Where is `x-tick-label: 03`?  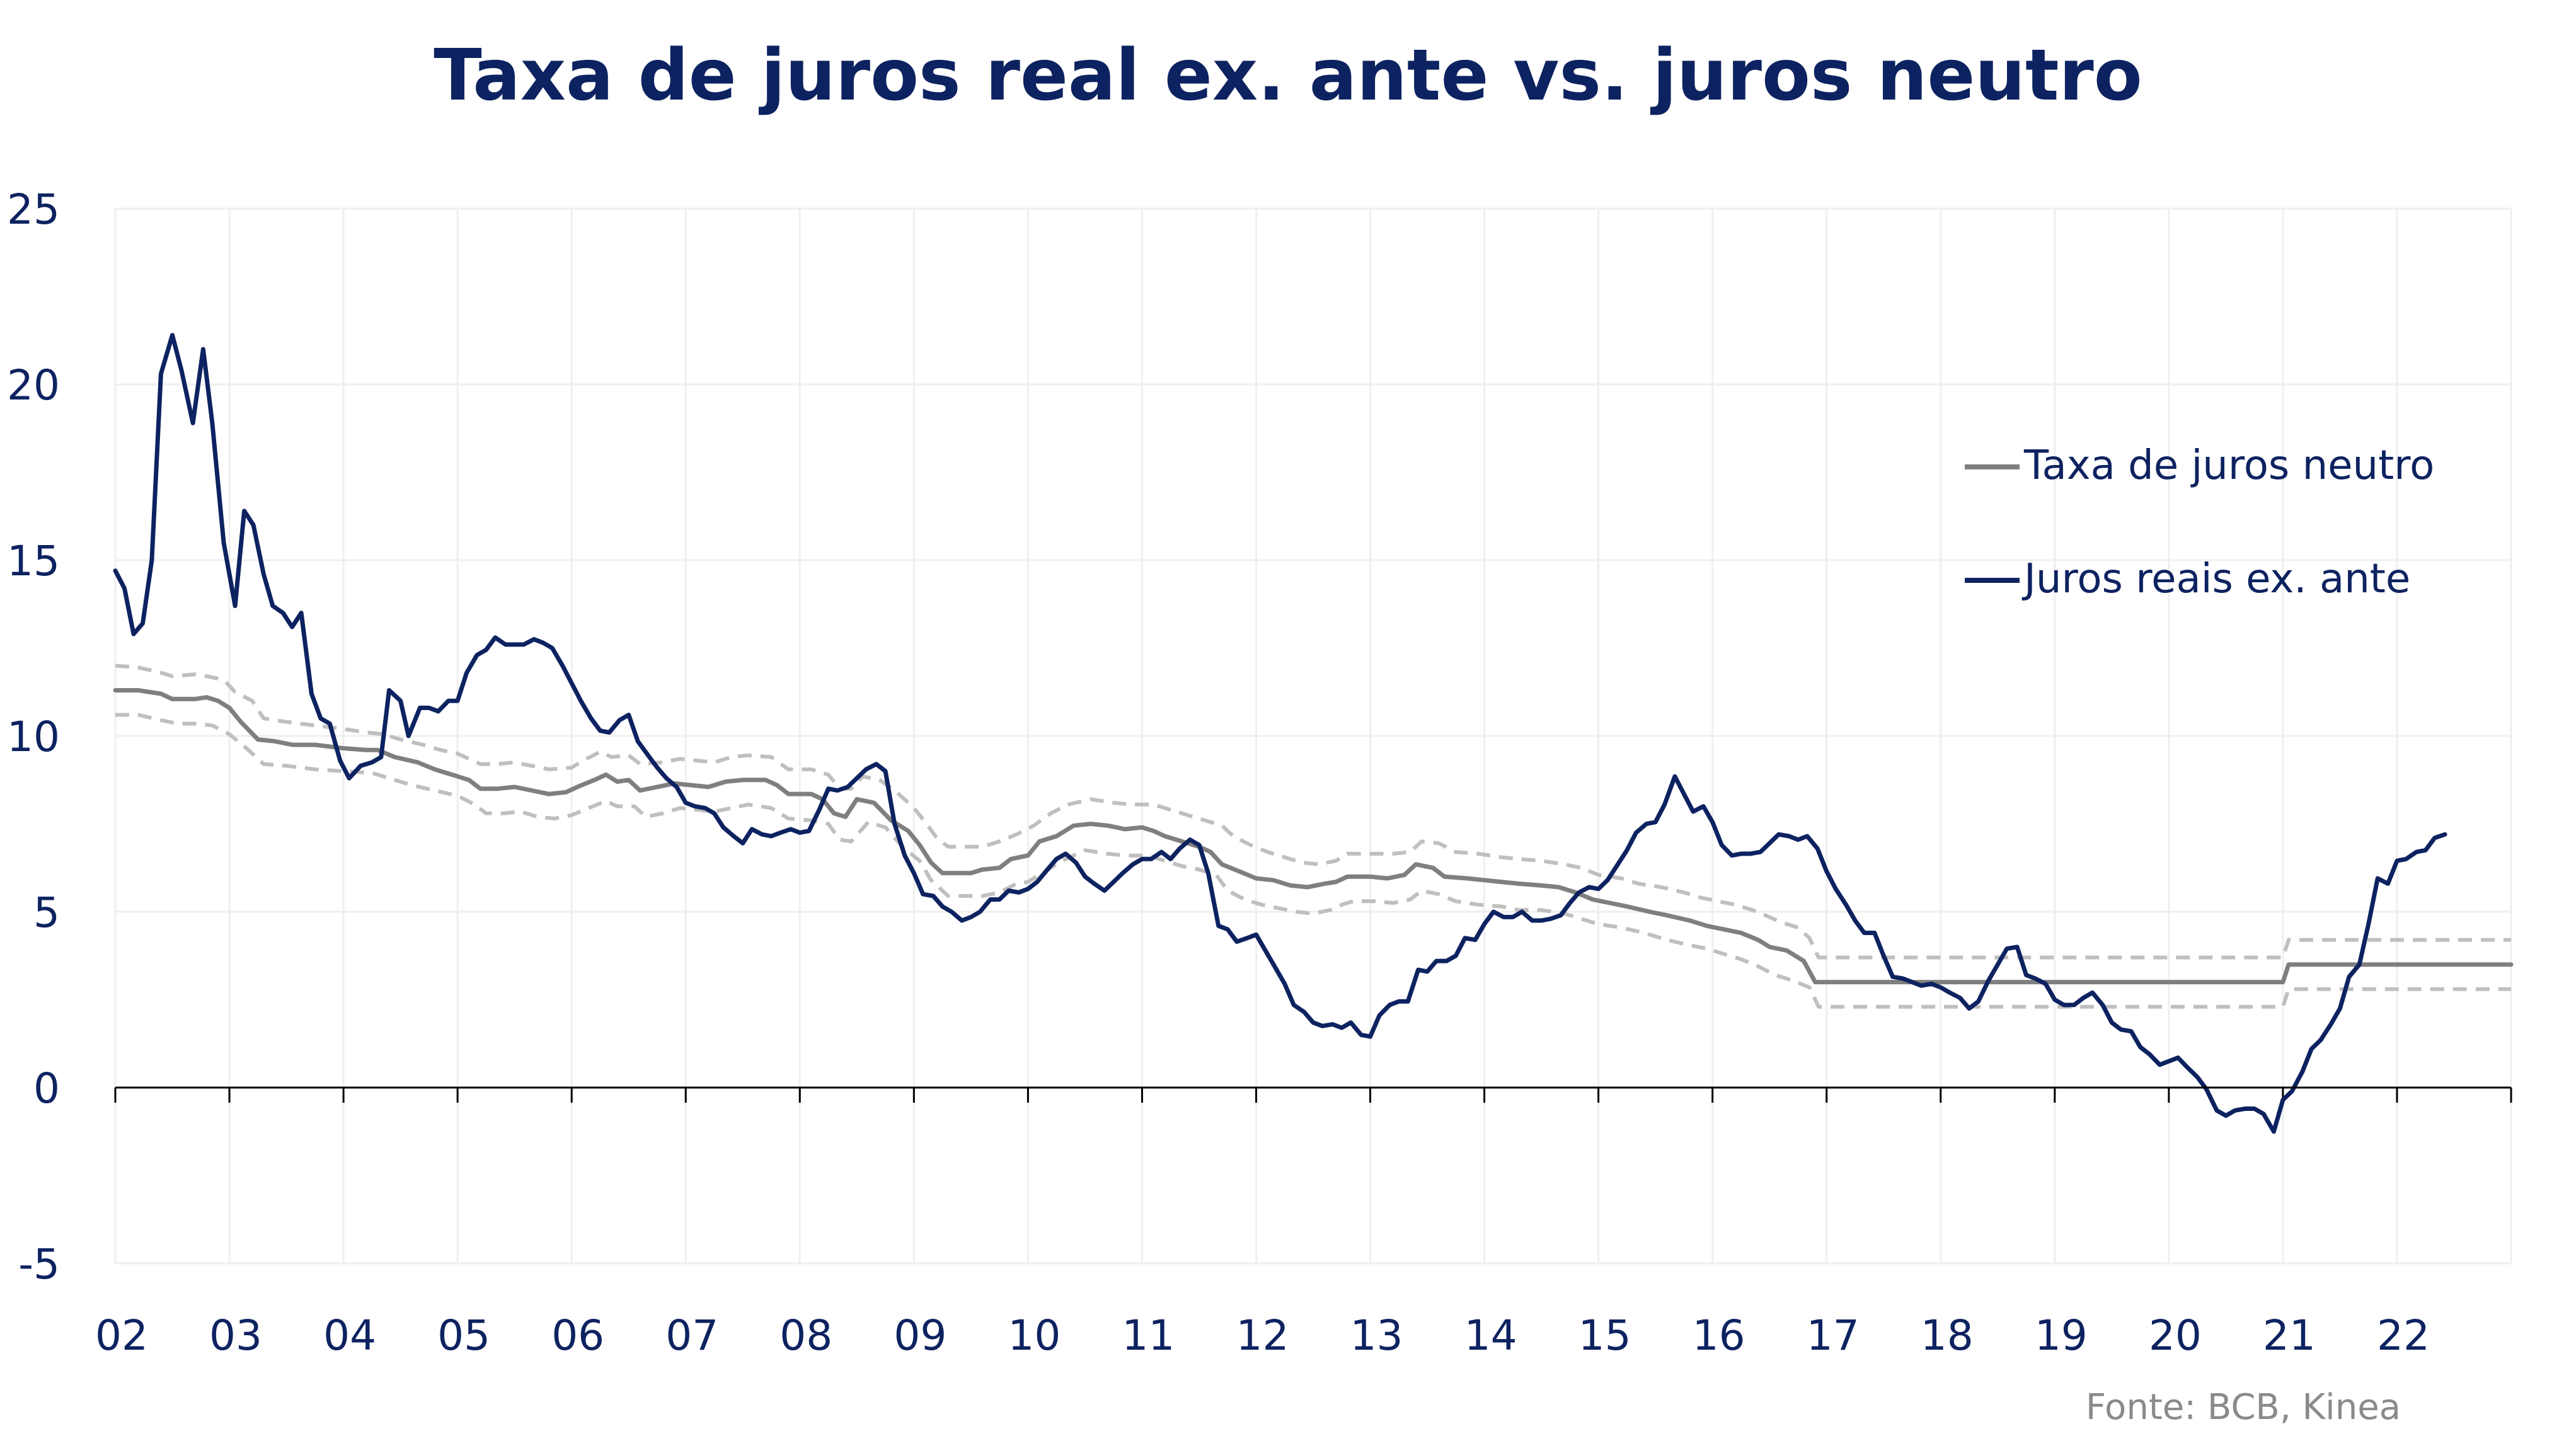 x-tick-label: 03 is located at coordinates (235, 1335).